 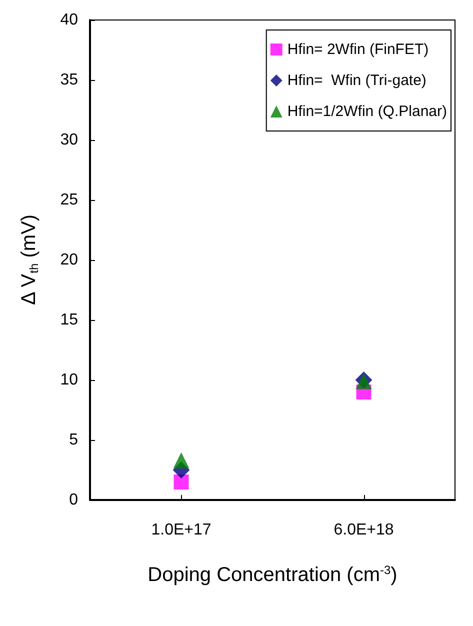 I want to click on y-tick-label: 35, so click(x=69, y=80).